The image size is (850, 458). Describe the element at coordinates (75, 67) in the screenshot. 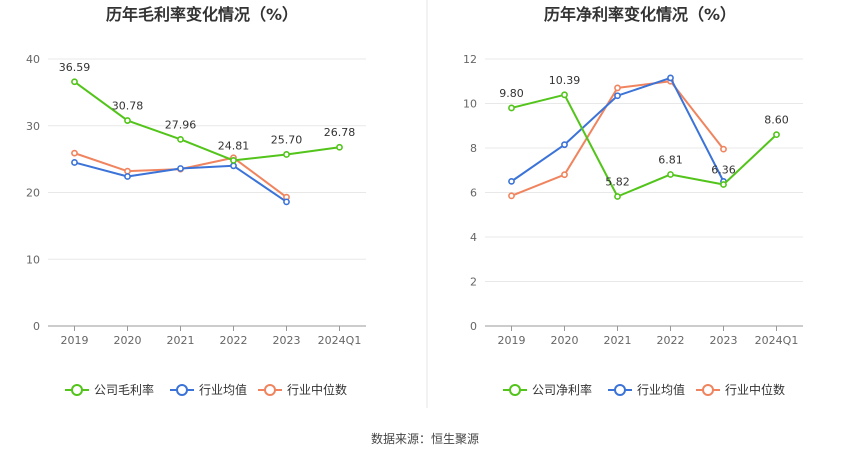

I see `data-label: 36.59` at that location.